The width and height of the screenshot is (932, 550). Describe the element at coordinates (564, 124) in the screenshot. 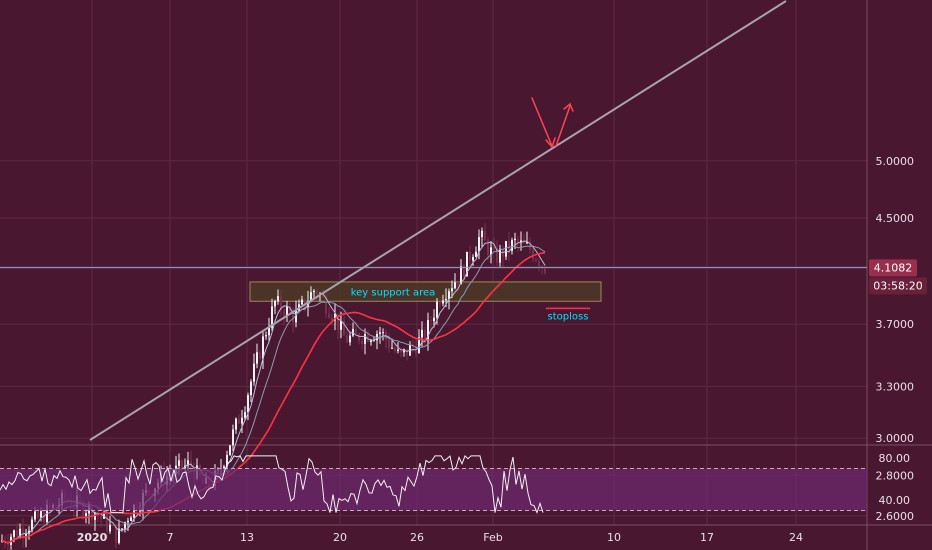

I see `up-arrow` at that location.